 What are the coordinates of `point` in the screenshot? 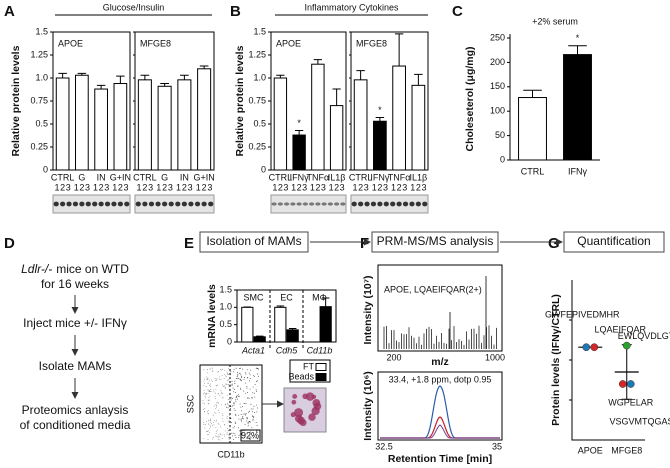 It's located at (622, 384).